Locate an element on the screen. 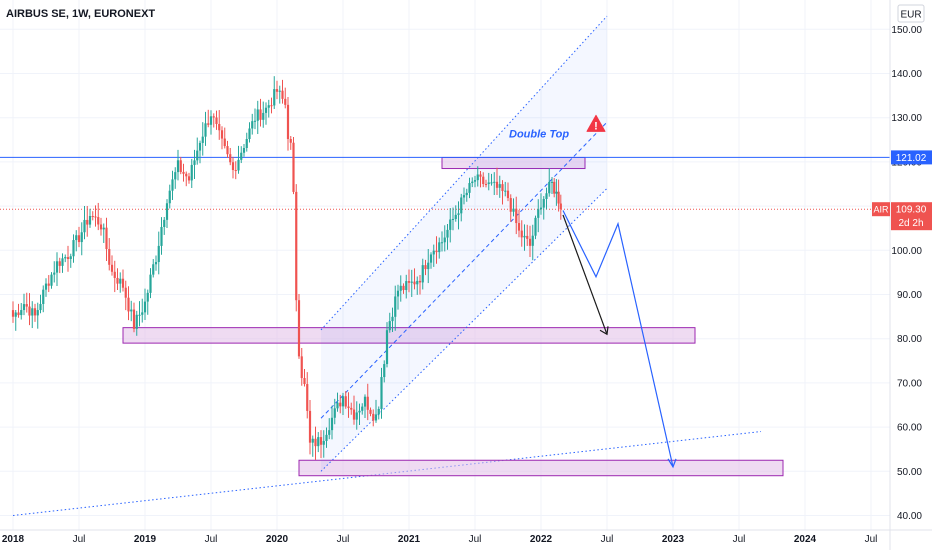  current-price-label: 109.30 is located at coordinates (911, 210).